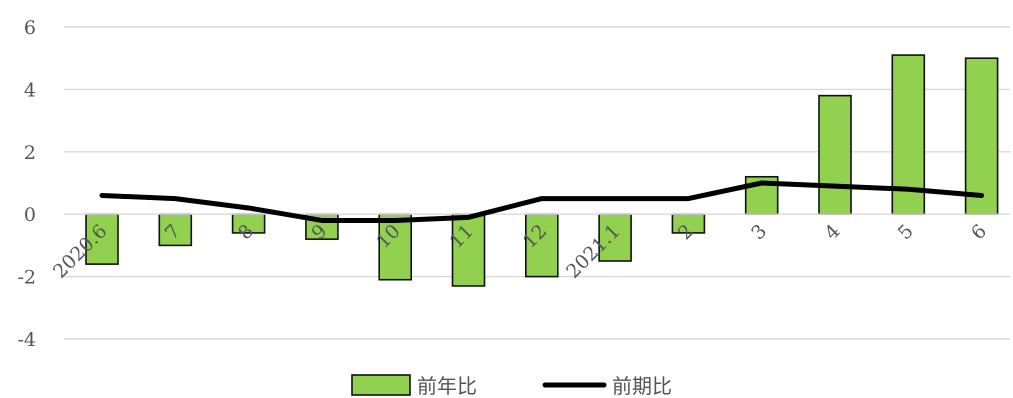 This screenshot has width=1013, height=398. I want to click on y-tick-label: -4, so click(26, 340).